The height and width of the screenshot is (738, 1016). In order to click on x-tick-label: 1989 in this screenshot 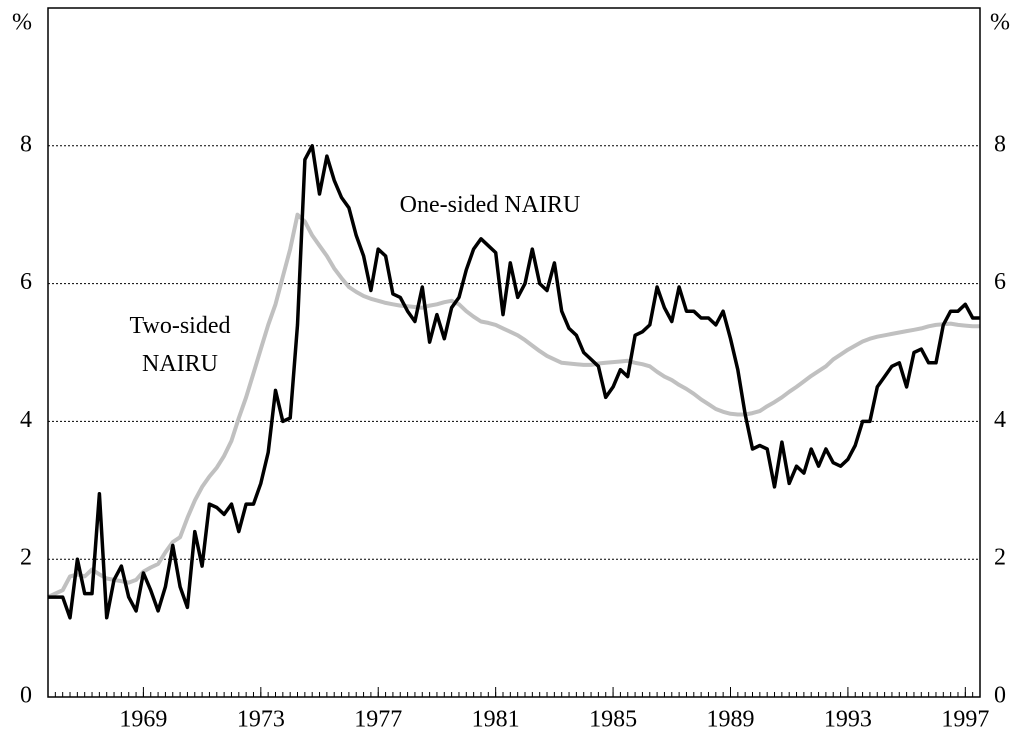, I will do `click(730, 720)`.